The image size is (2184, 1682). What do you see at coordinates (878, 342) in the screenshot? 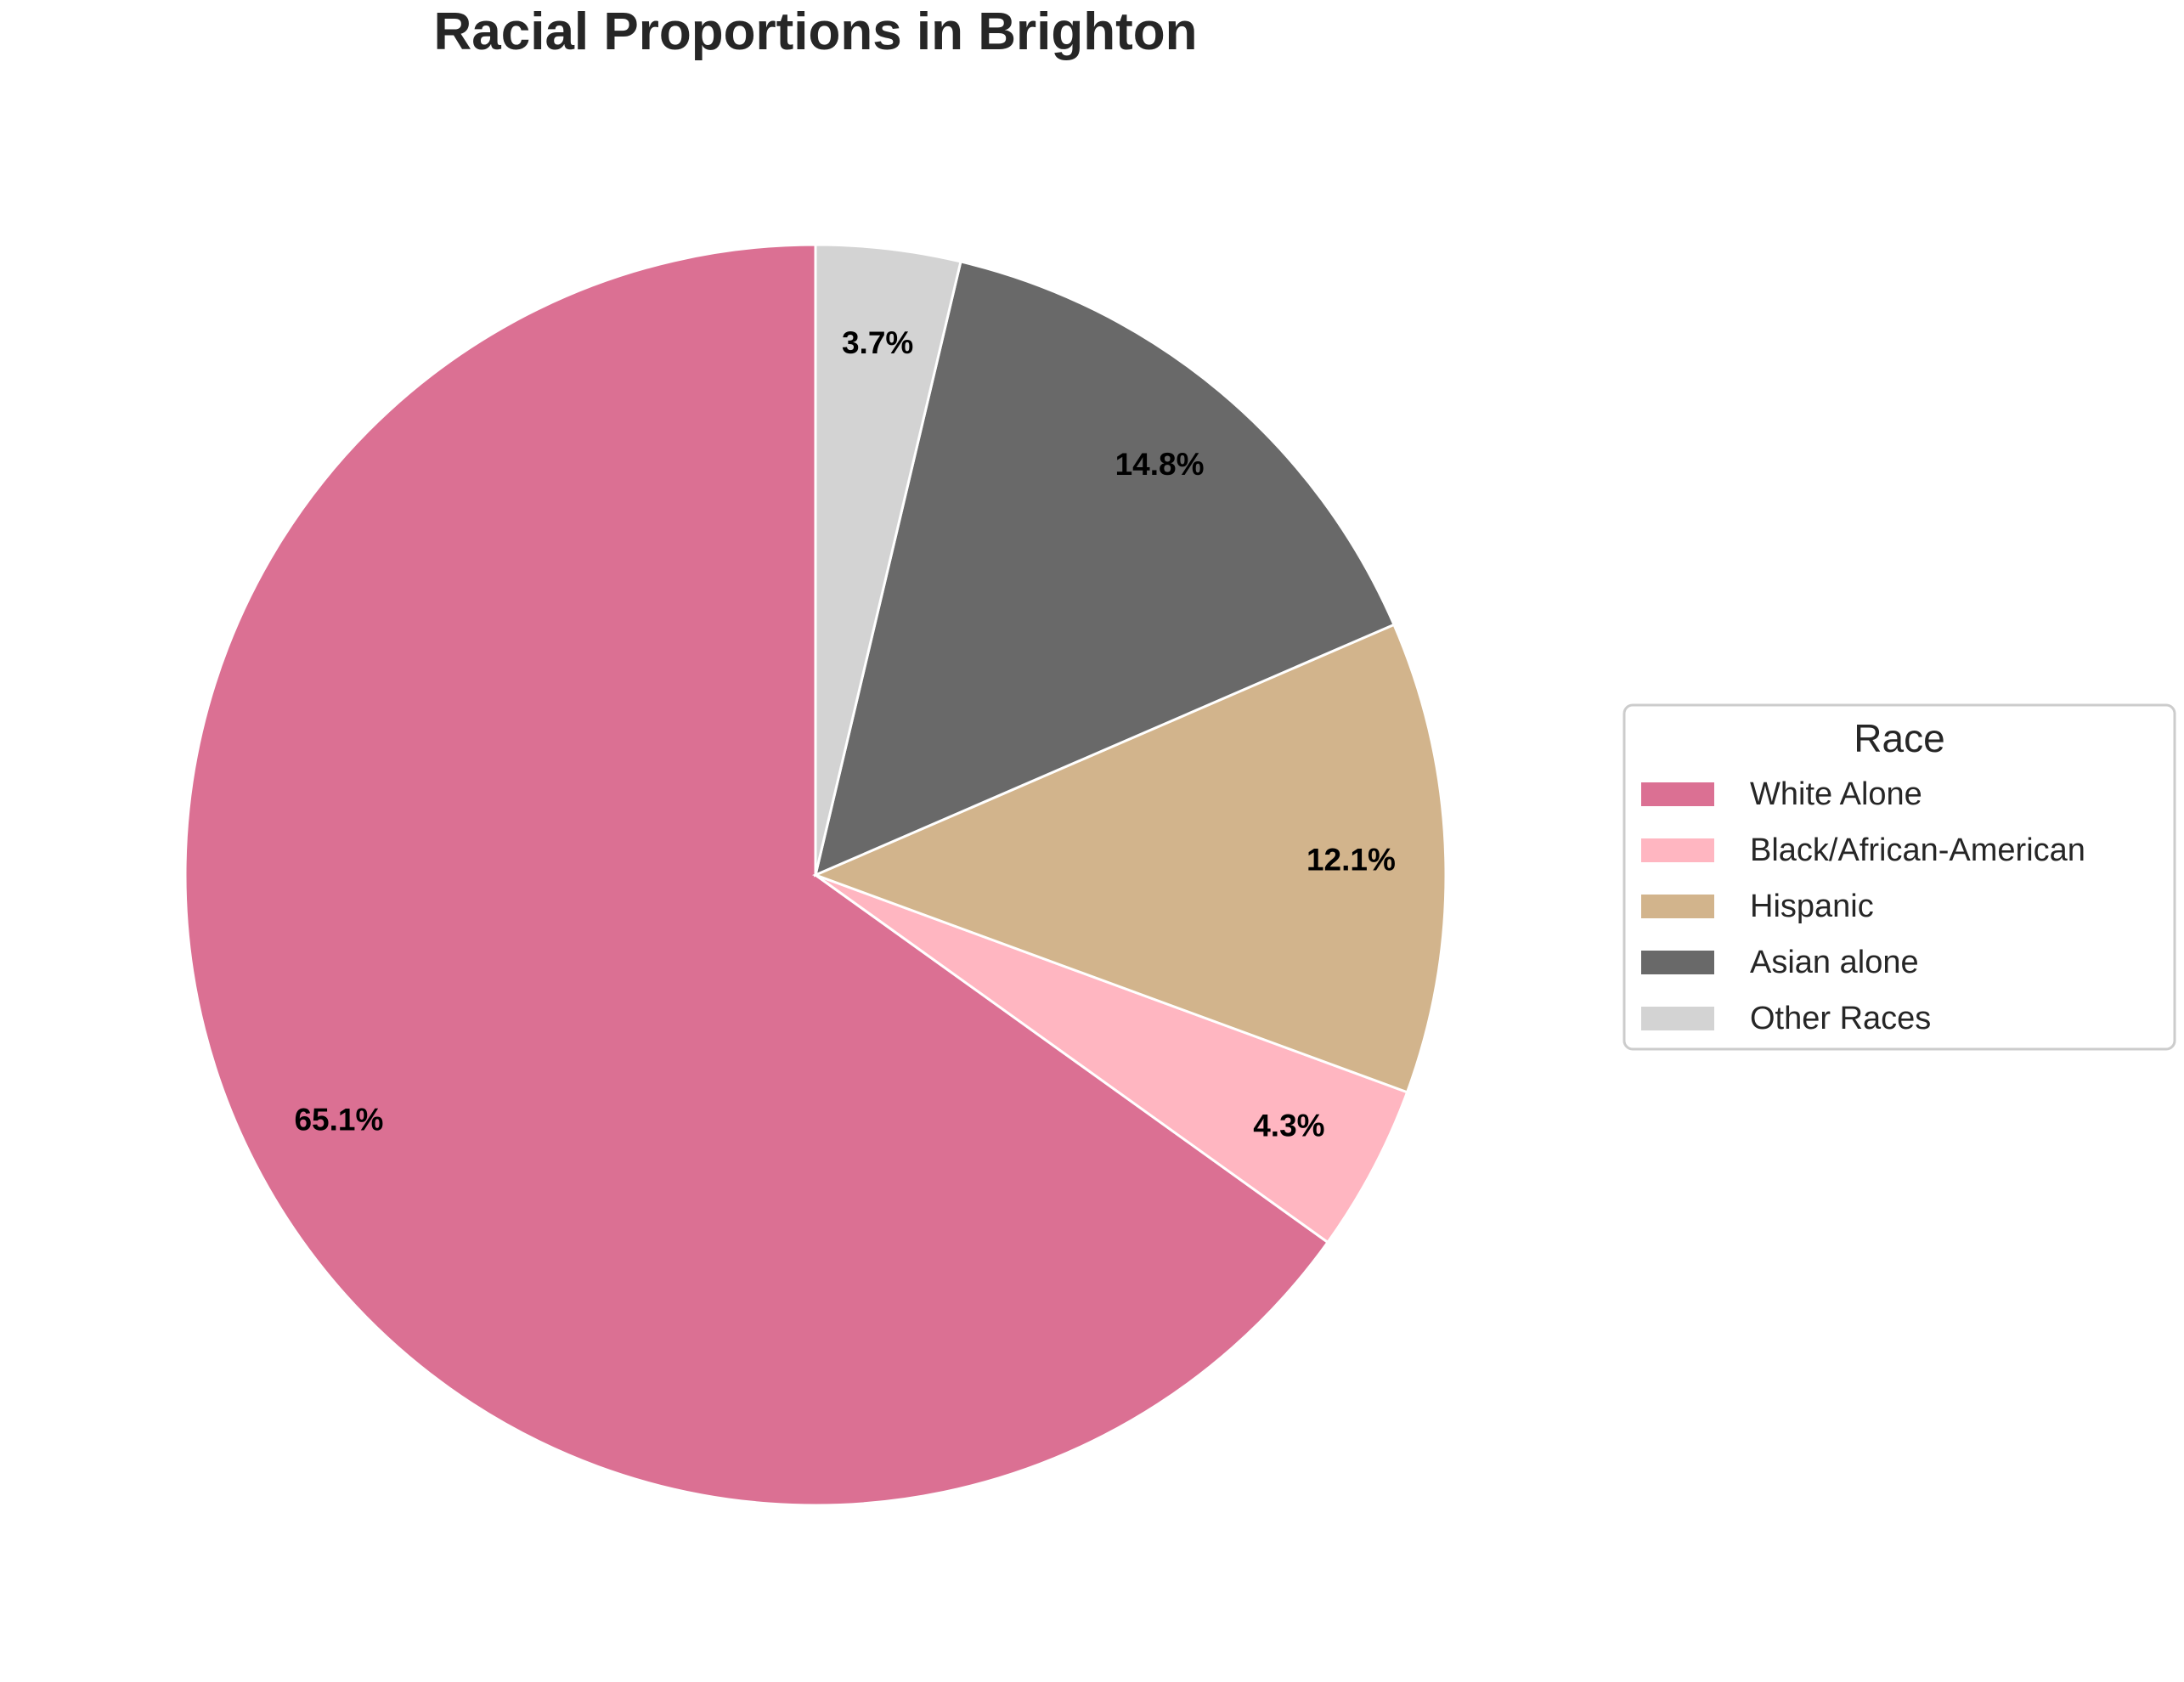
I see `pie-label-other-races: 3.7%` at bounding box center [878, 342].